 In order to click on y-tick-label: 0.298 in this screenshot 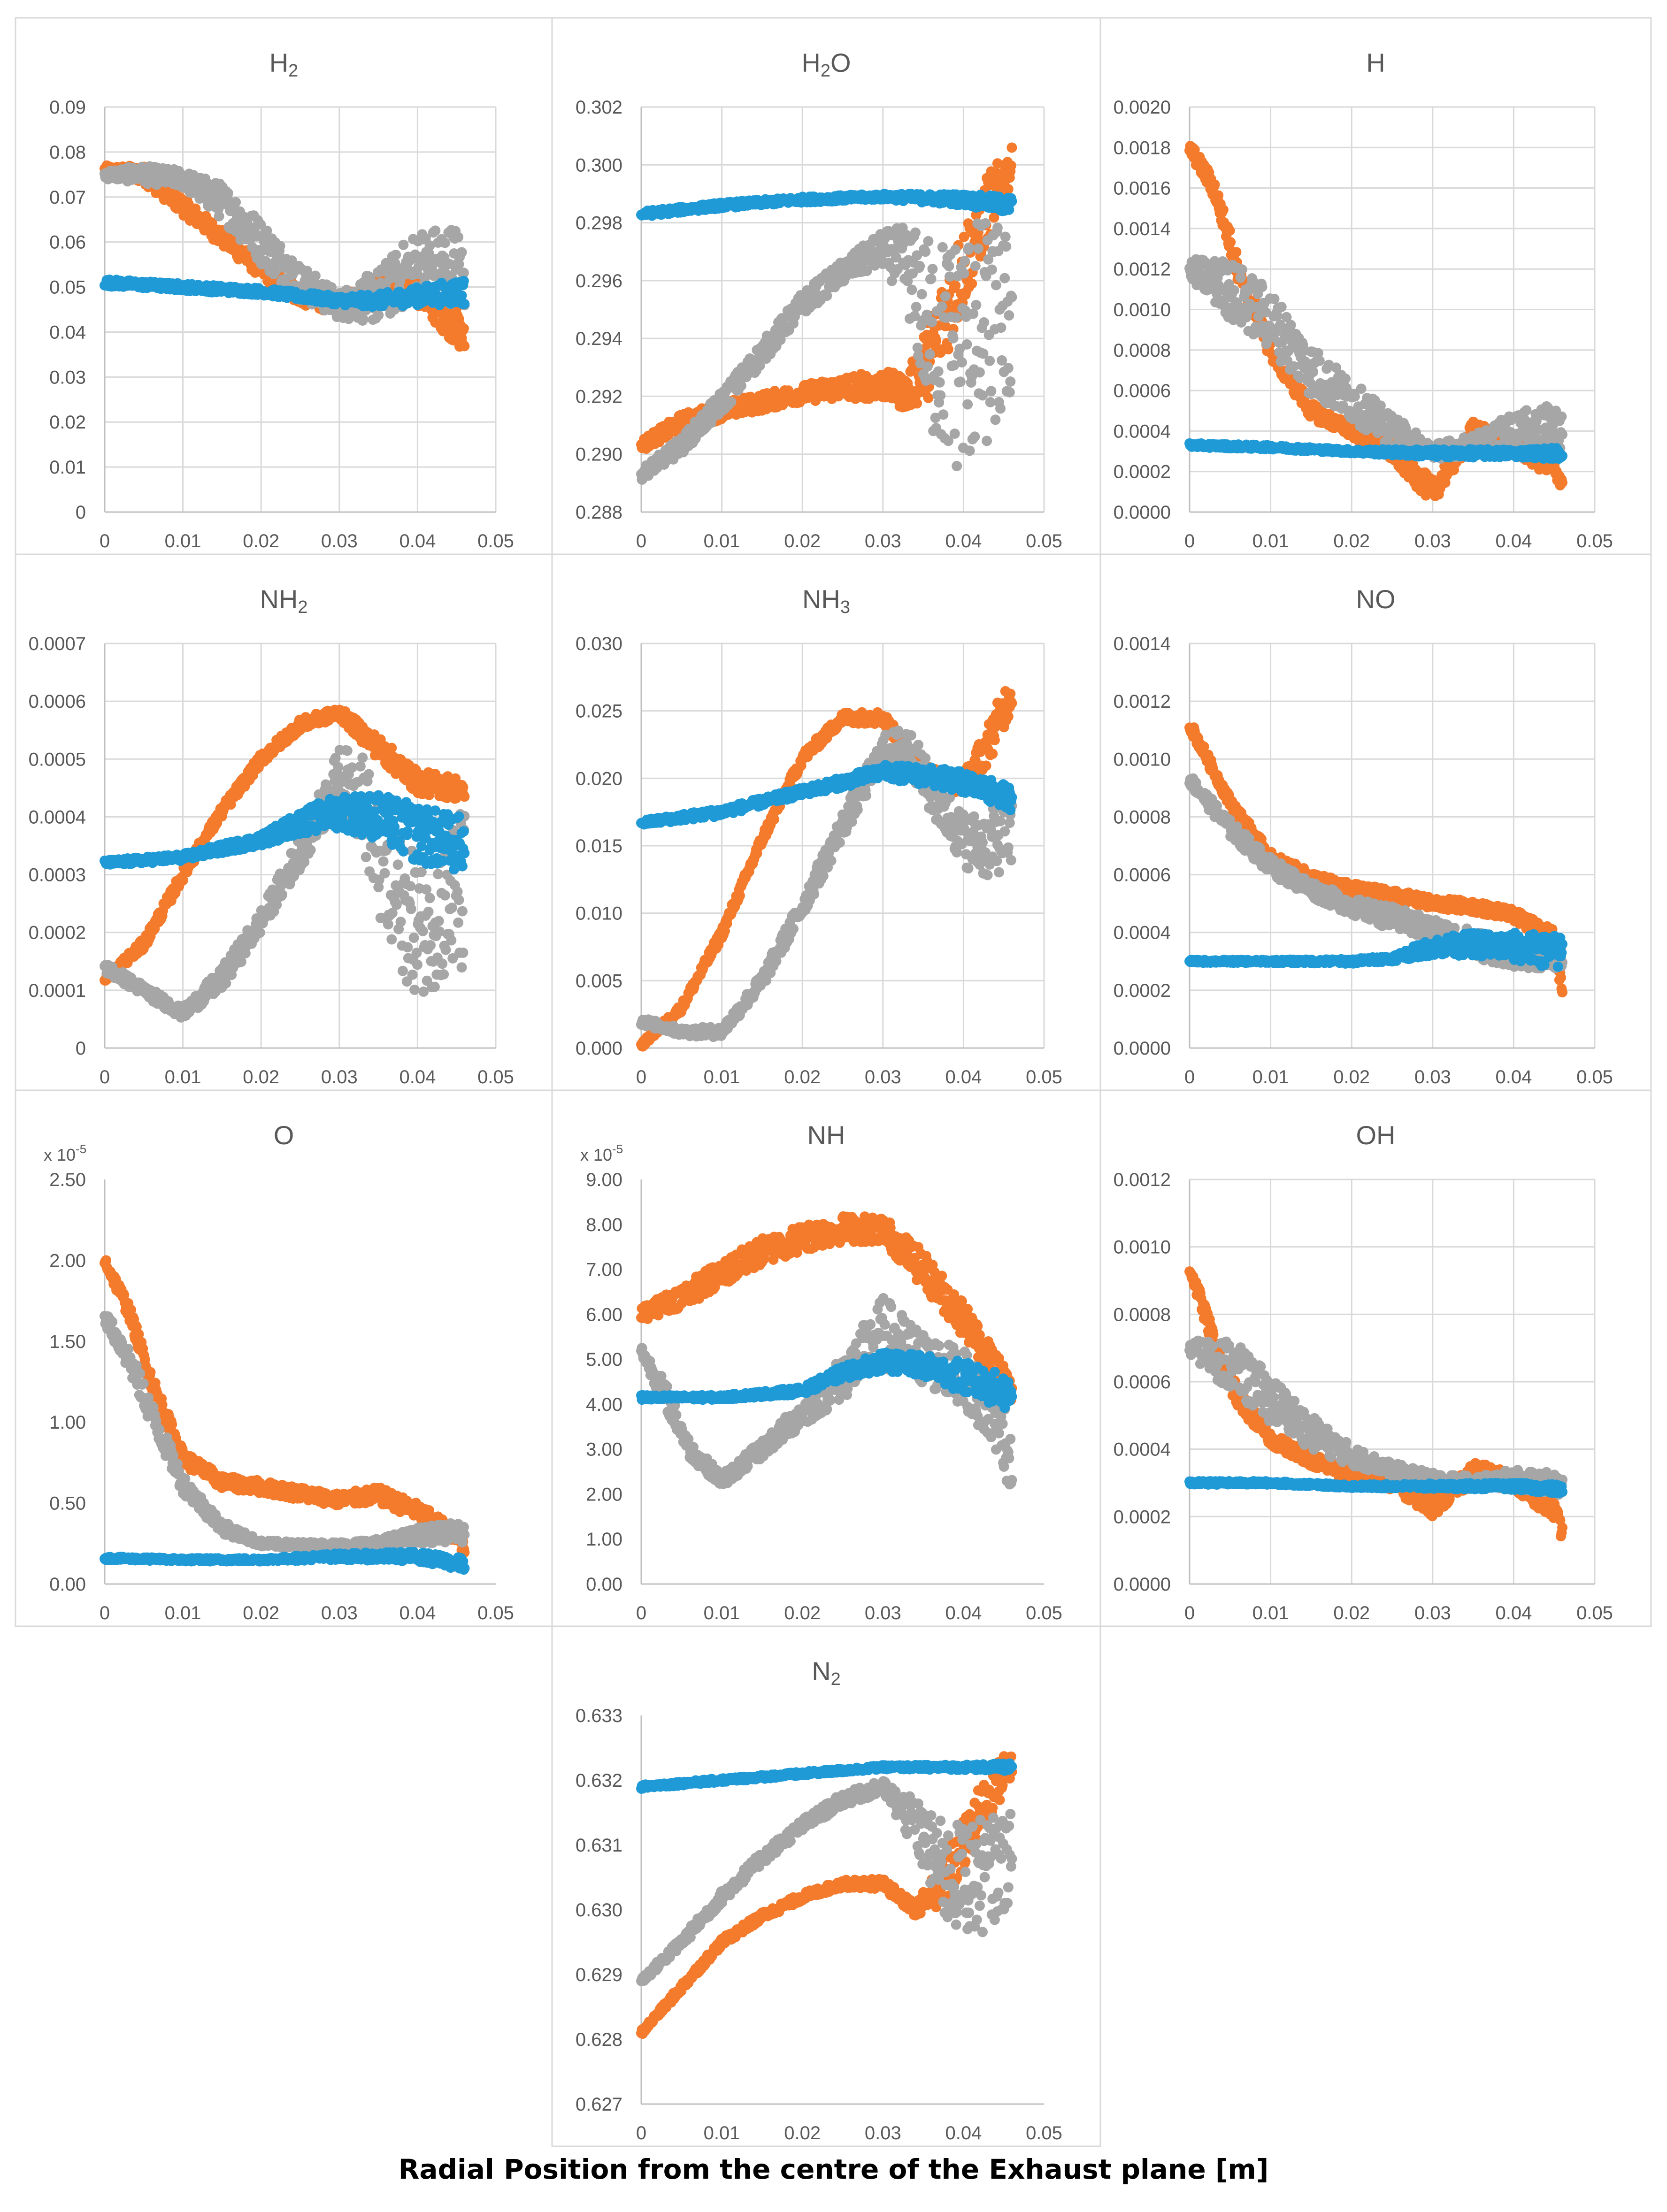, I will do `click(599, 223)`.